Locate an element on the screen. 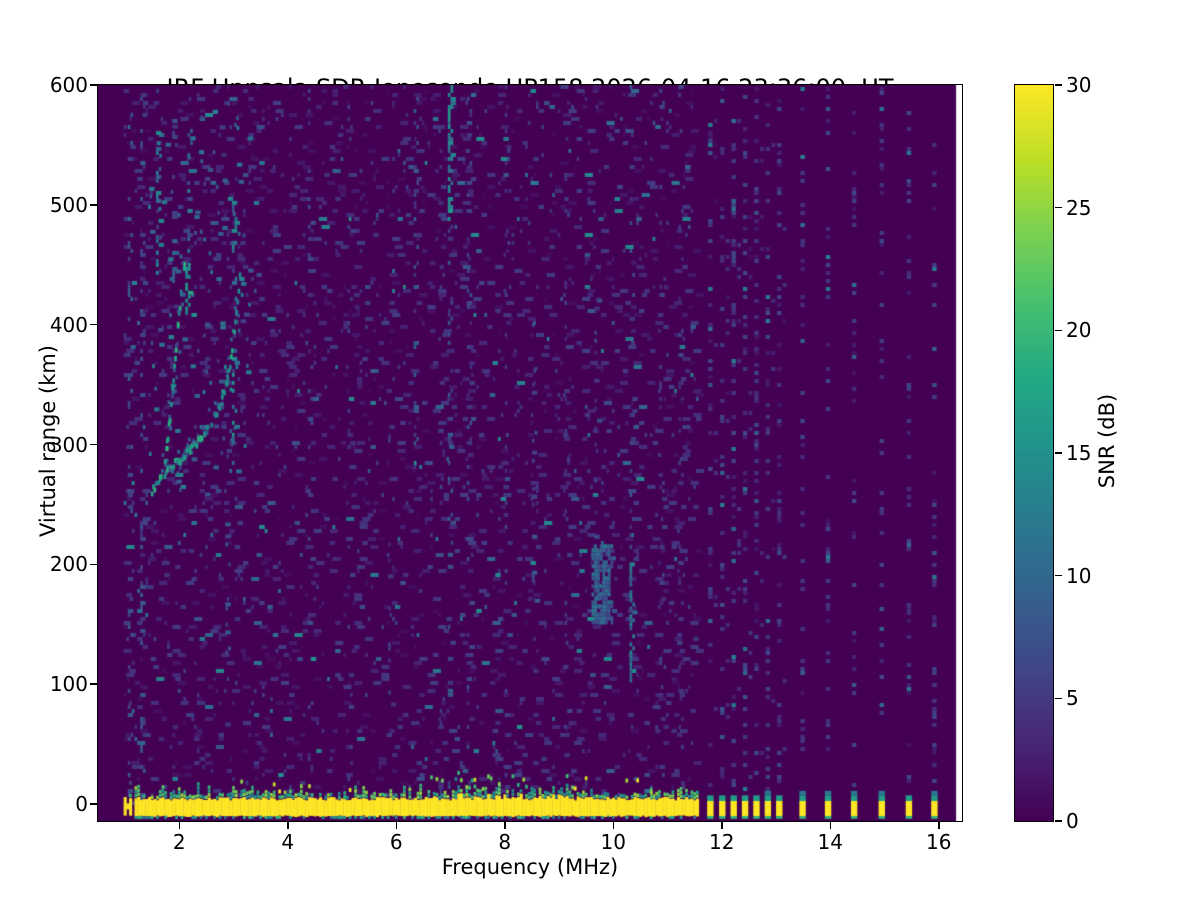 Image resolution: width=1200 pixels, height=900 pixels. colorbar-tick-label: 5 is located at coordinates (1072, 698).